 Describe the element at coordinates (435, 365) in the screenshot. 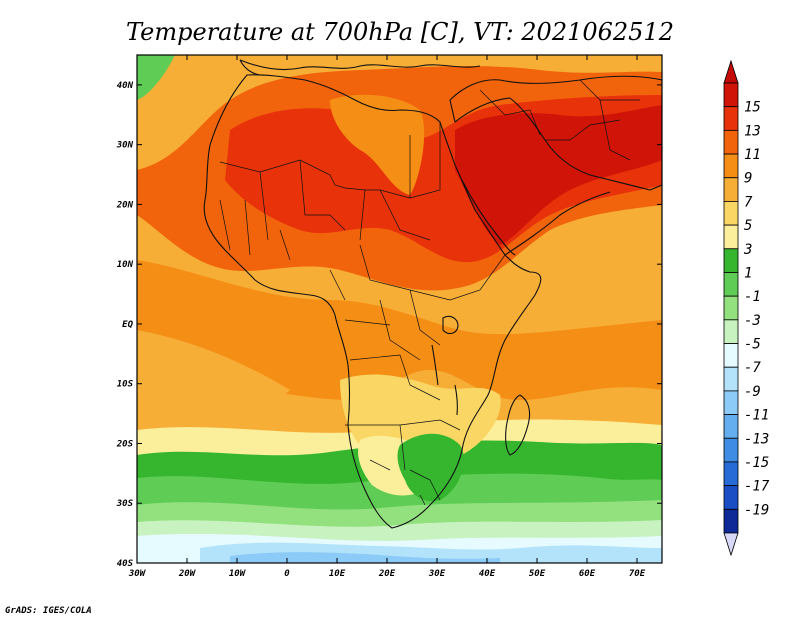

I see `lake-tanganyika` at that location.